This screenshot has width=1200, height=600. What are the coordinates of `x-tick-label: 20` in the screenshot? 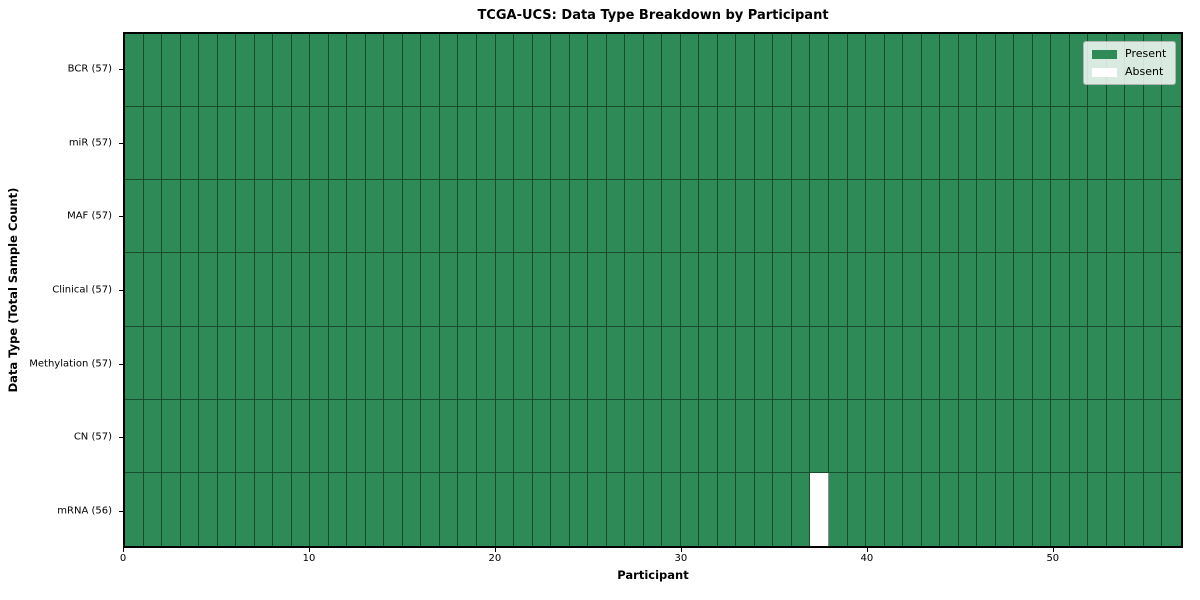 It's located at (495, 558).